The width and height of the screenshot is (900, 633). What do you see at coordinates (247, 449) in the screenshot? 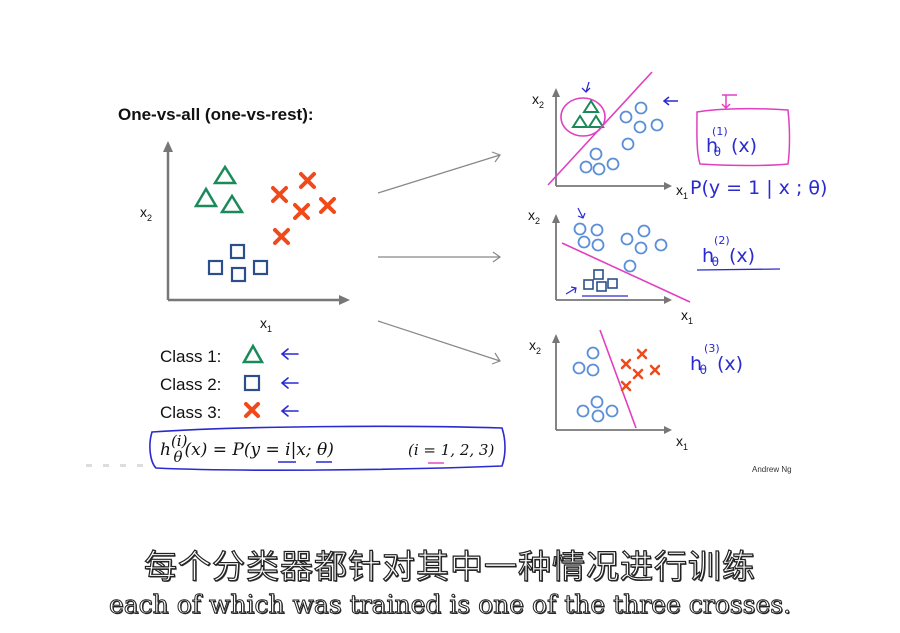
I see `formula-text: h(i) θ (x) = P(y = i|x; θ)` at bounding box center [247, 449].